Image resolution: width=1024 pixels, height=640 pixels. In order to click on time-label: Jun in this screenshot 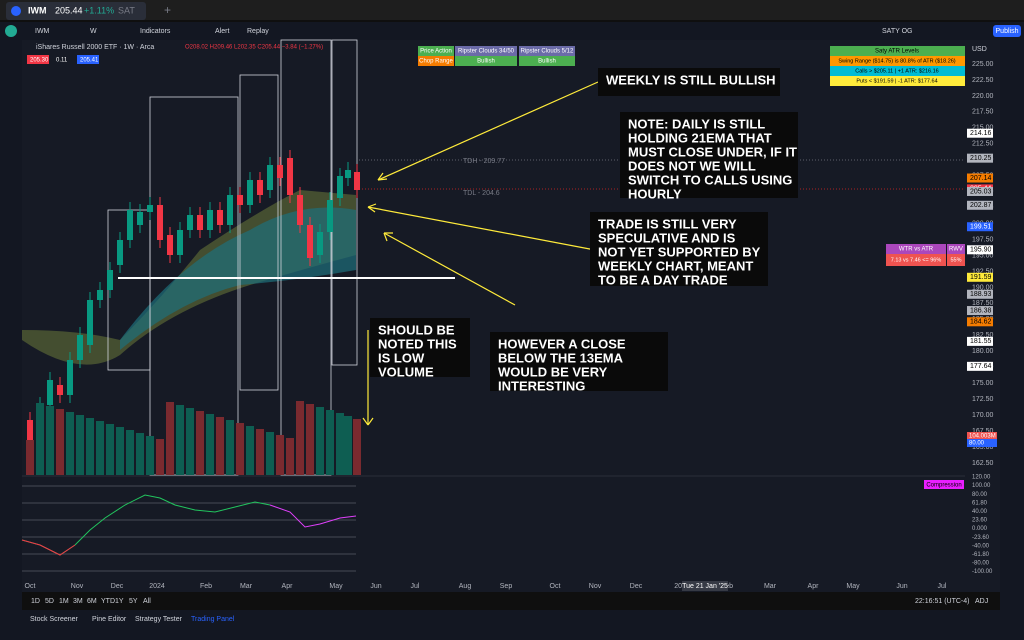, I will do `click(375, 586)`.